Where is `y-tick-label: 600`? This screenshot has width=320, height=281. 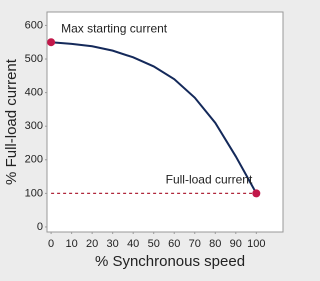 y-tick-label: 600 is located at coordinates (34, 25).